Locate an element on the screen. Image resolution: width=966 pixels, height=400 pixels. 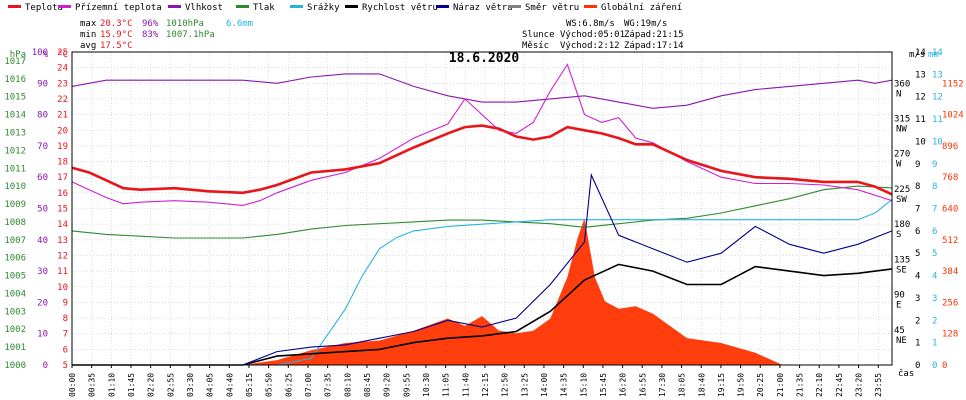
x-tick-label: 08:10 is located at coordinates (347, 385).